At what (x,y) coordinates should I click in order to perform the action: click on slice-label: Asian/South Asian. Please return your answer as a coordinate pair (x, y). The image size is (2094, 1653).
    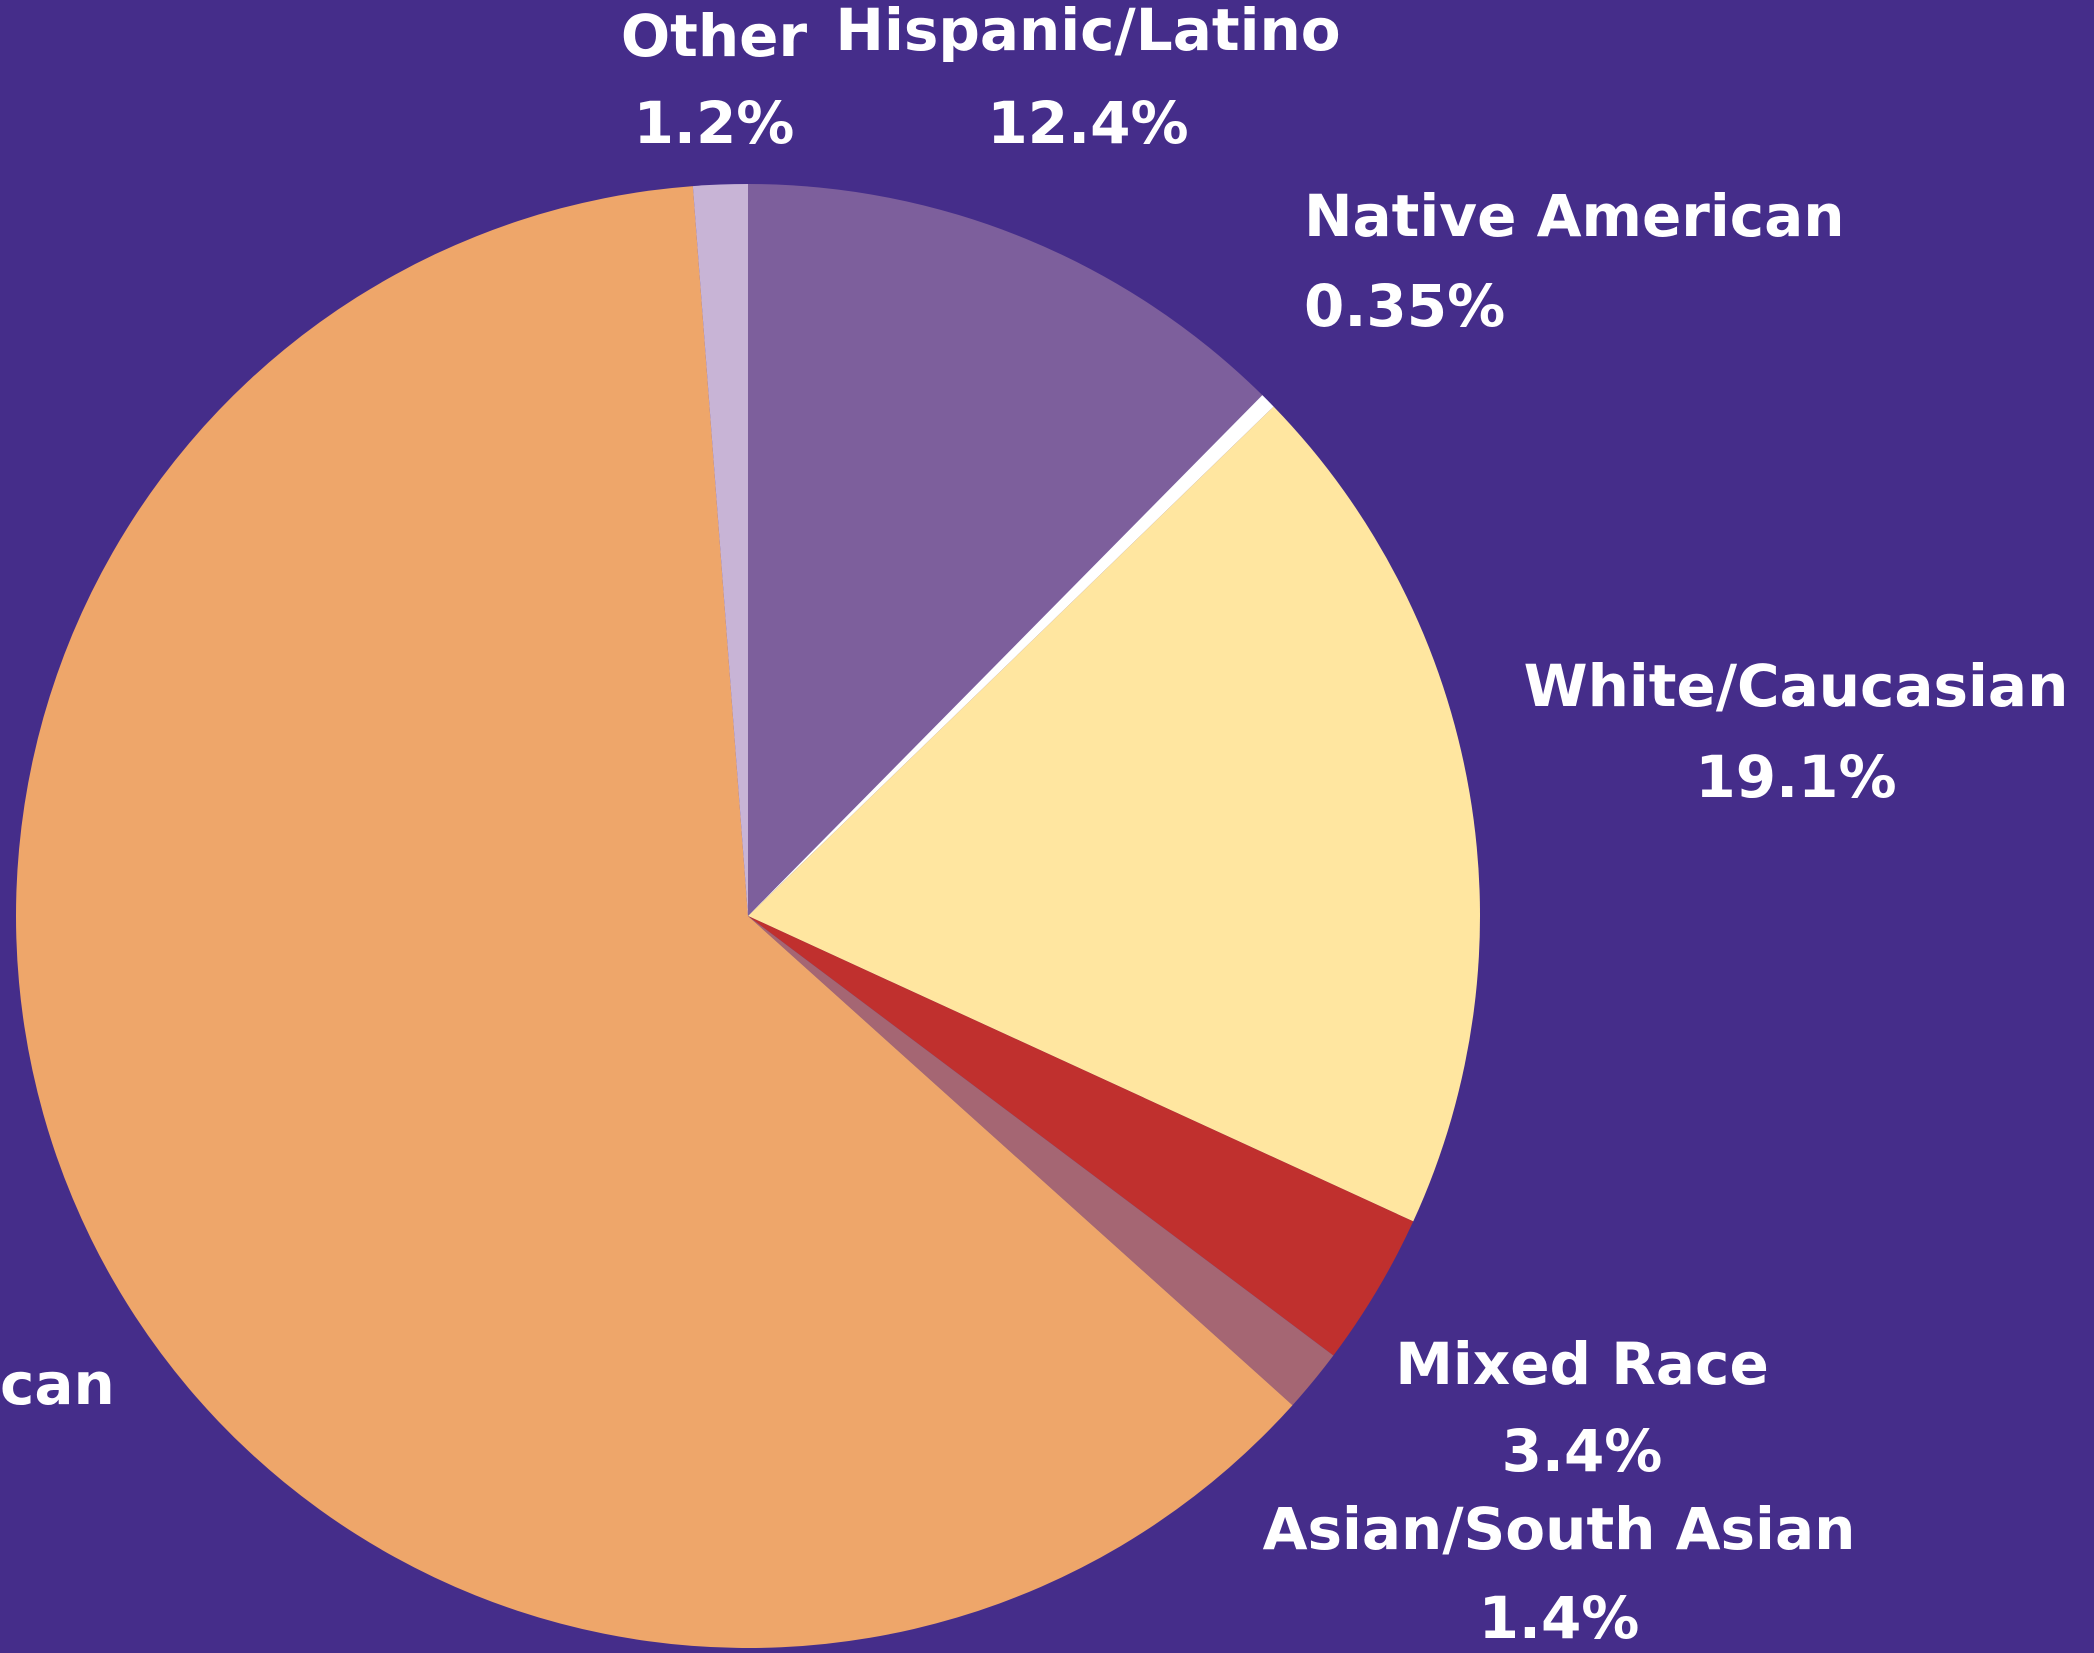
    Looking at the image, I should click on (1559, 1529).